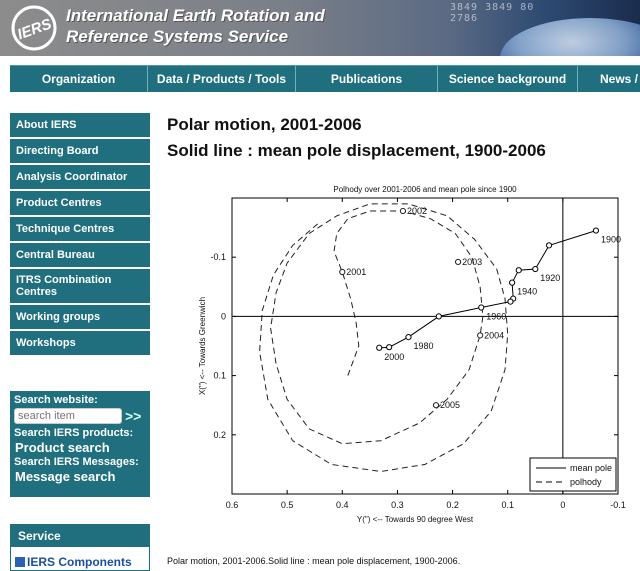  I want to click on logo-text: IERS, so click(34, 29).